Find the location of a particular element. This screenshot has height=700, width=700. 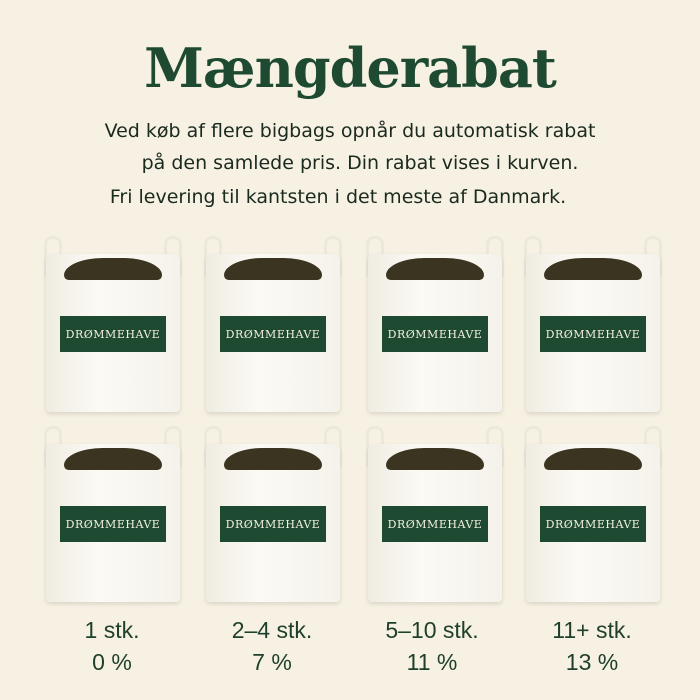

tier-discount: 11 % is located at coordinates (432, 662).